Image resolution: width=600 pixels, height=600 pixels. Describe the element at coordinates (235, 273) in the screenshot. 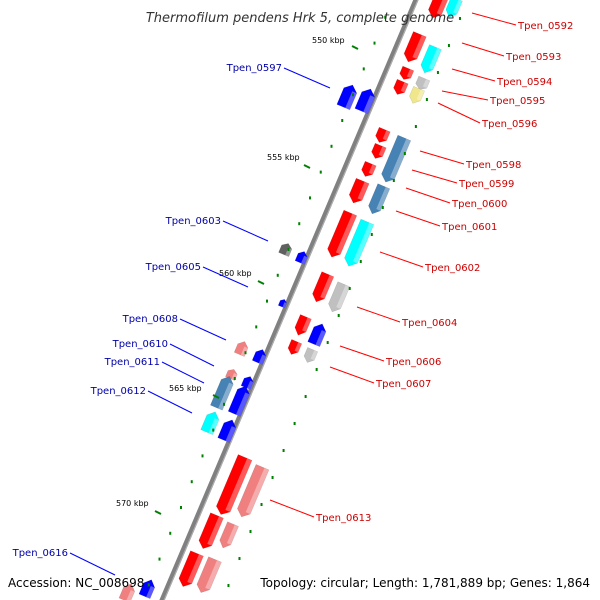

I see `tick-label: 560 kbp` at that location.